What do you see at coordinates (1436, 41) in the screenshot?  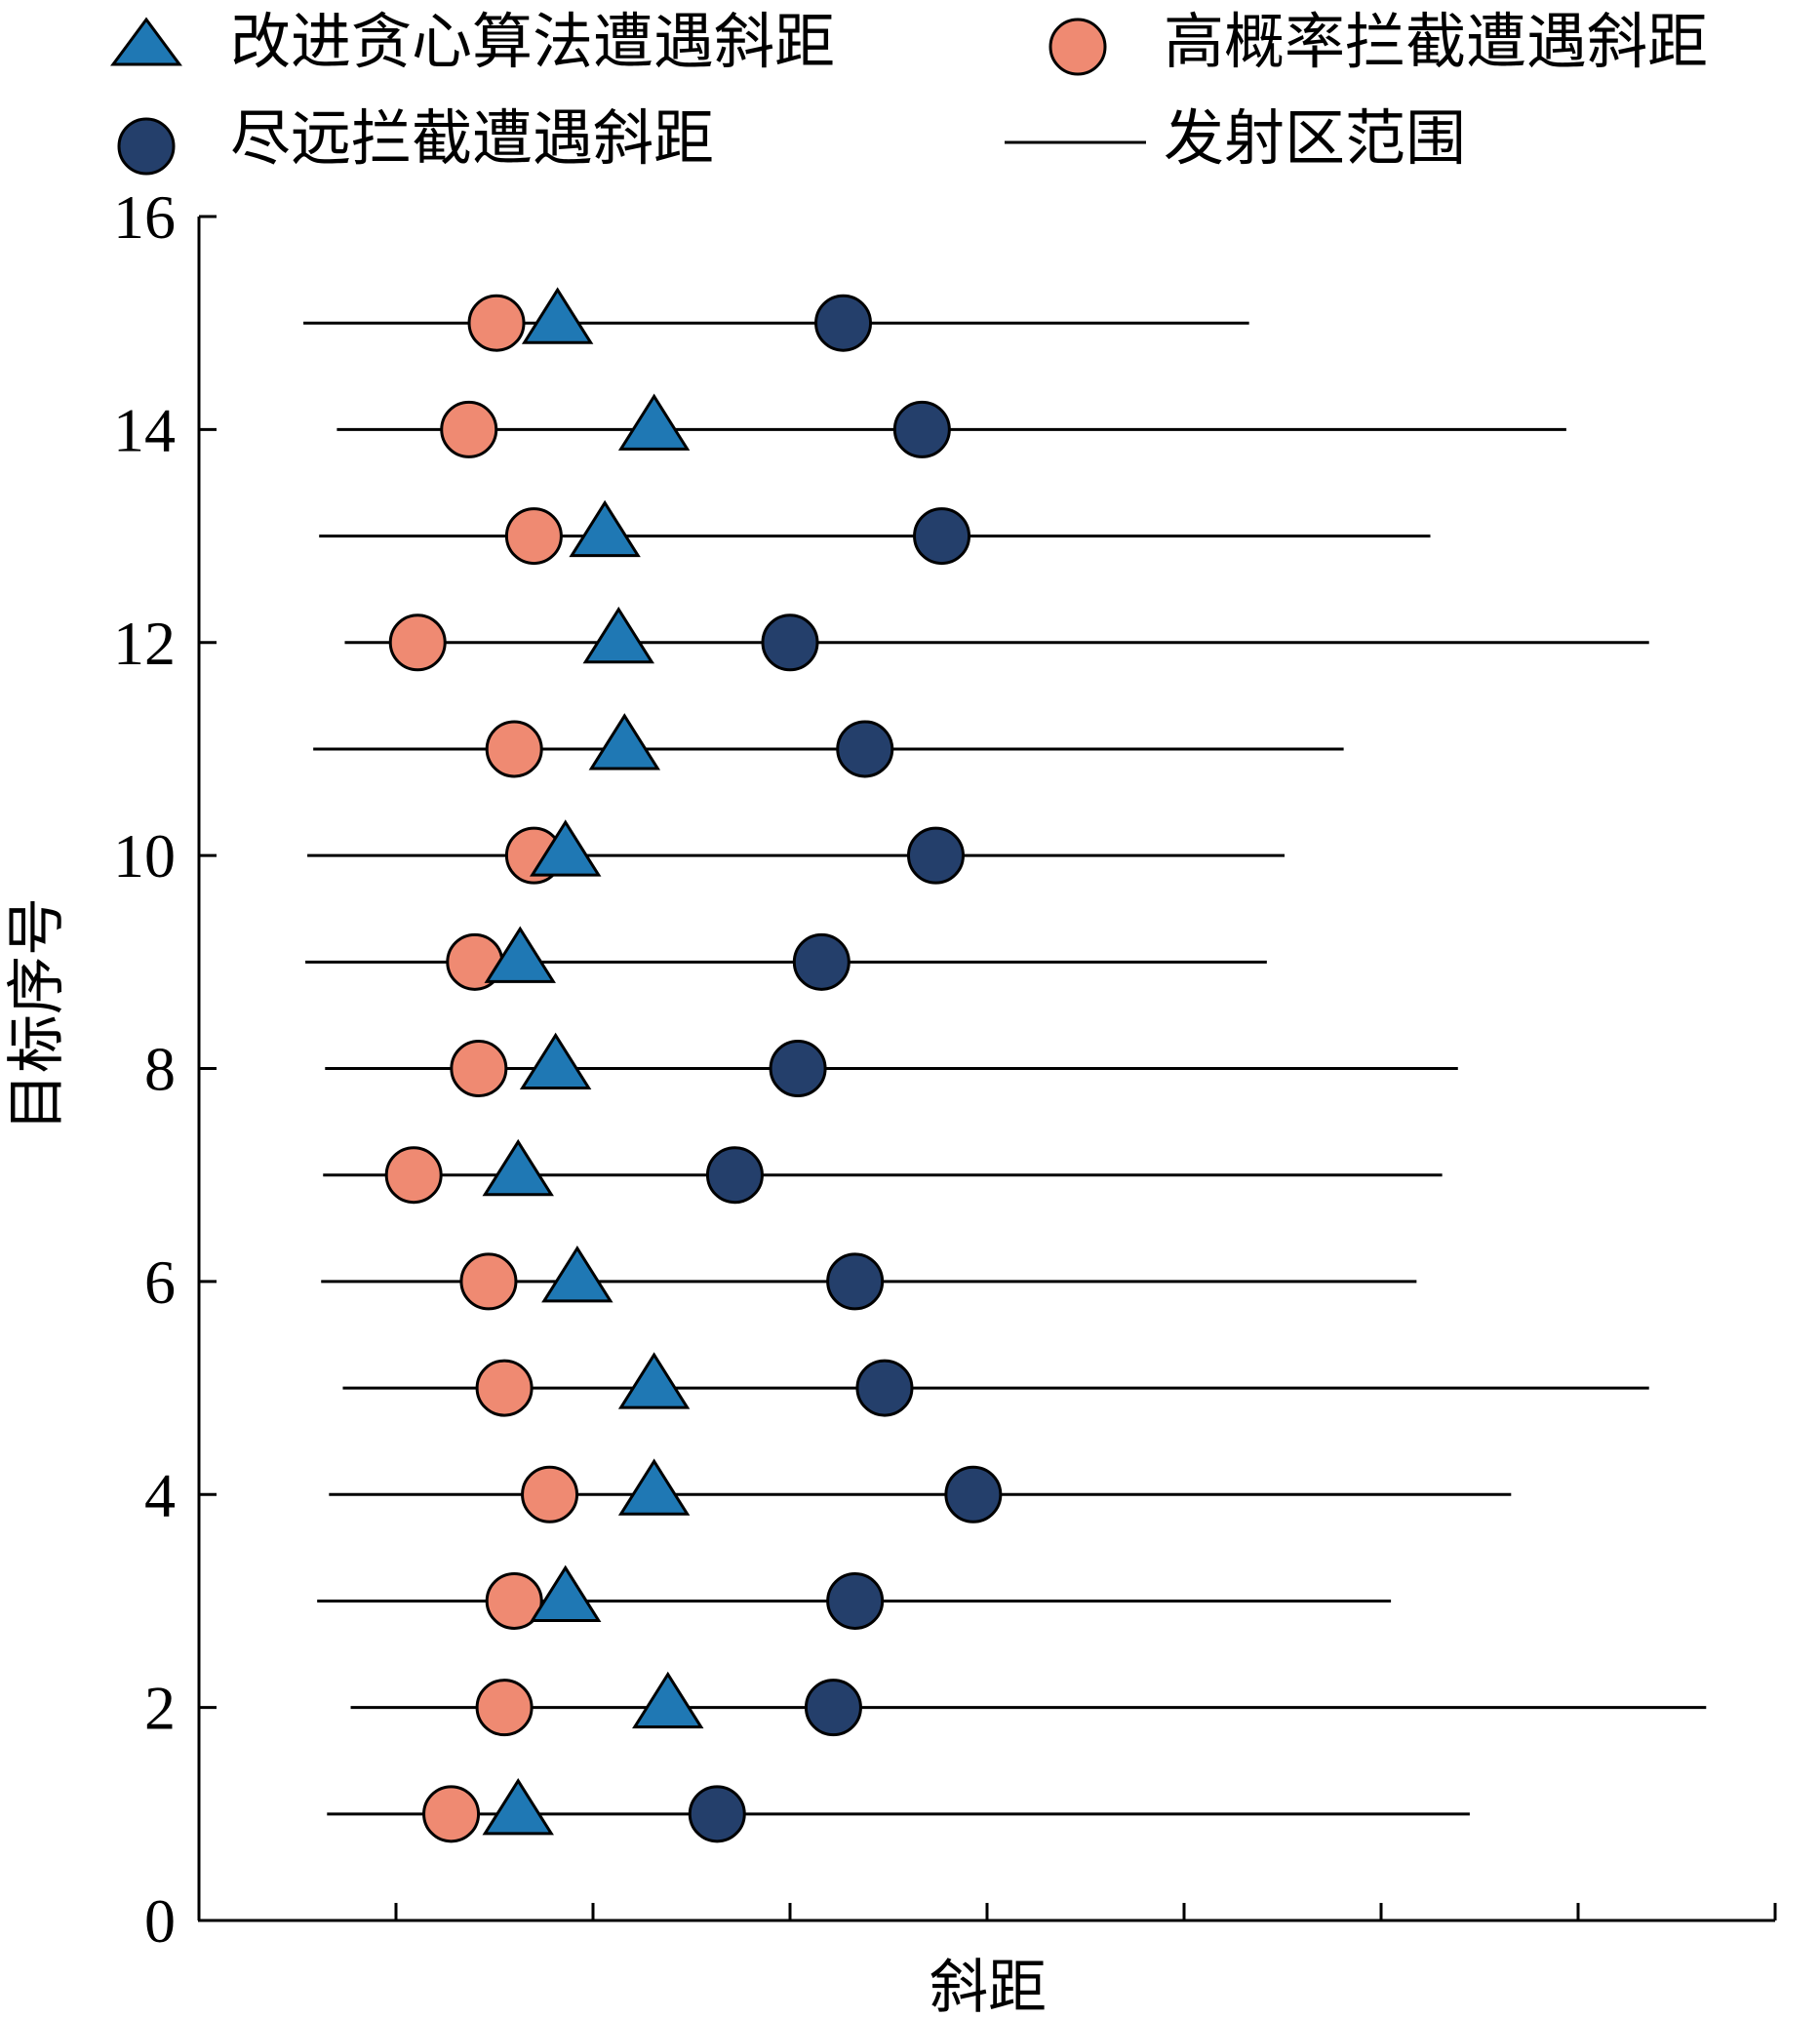 I see `legend-label-high-prob: 高概率拦截遭遇斜距` at bounding box center [1436, 41].